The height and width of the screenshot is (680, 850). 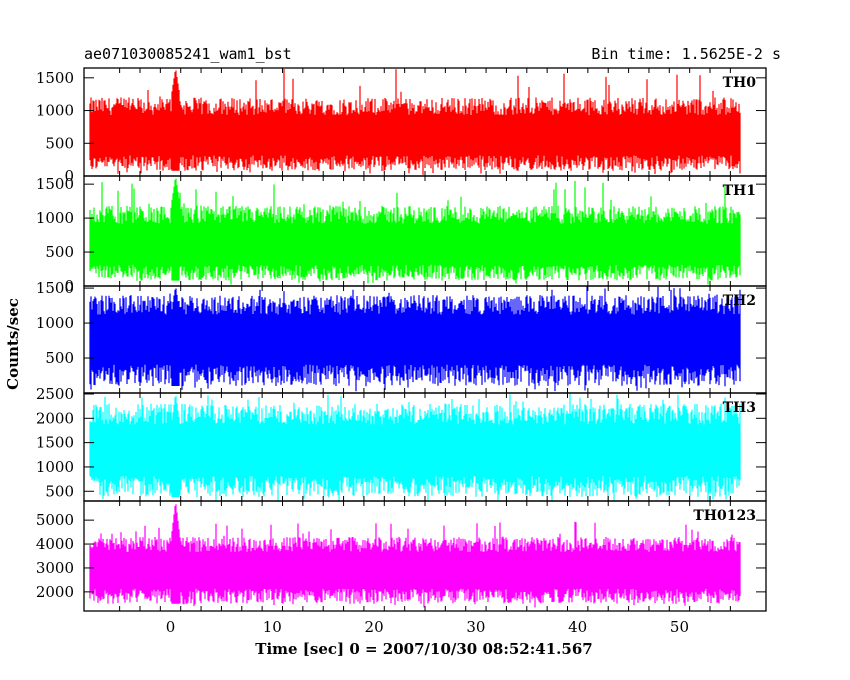 What do you see at coordinates (13, 344) in the screenshot?
I see `y-axis-label: Counts/sec` at bounding box center [13, 344].